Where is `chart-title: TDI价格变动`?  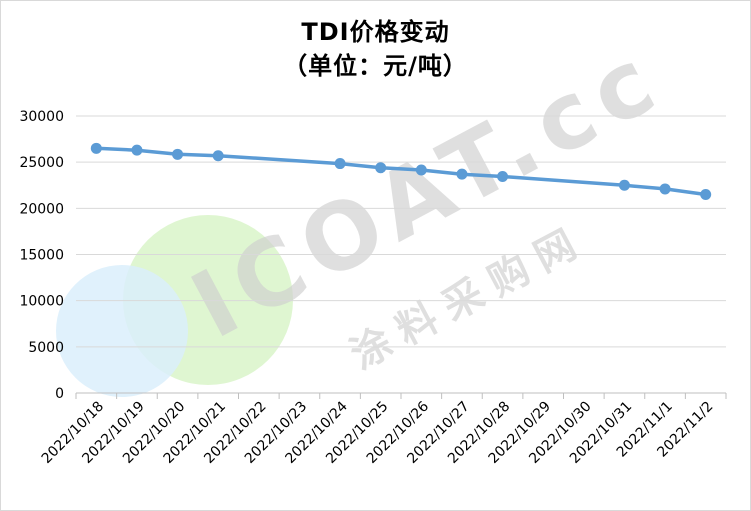 chart-title: TDI价格变动 is located at coordinates (375, 32).